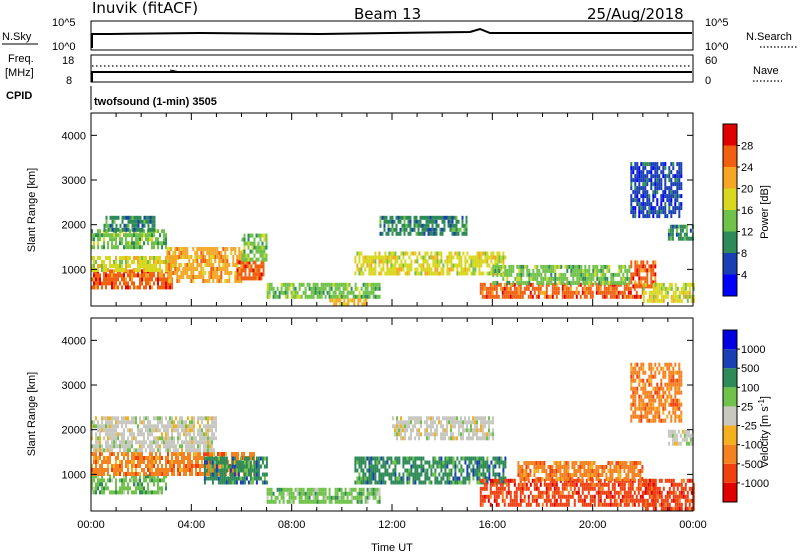 The height and width of the screenshot is (554, 800). I want to click on colorbar-tick-label: 8, so click(744, 254).